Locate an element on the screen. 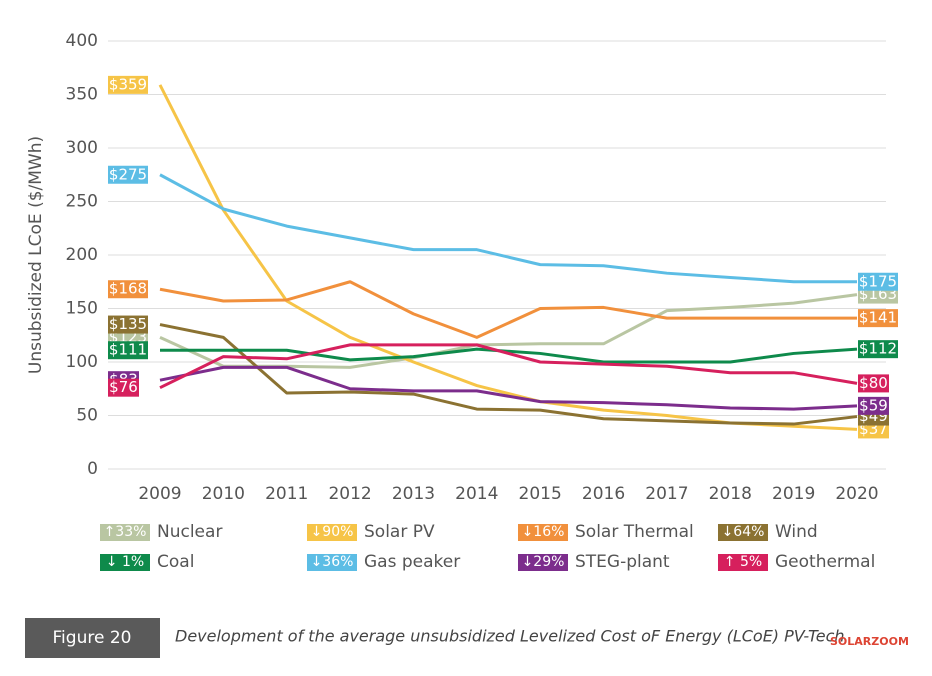  x-tick-label: 2018 is located at coordinates (730, 494).